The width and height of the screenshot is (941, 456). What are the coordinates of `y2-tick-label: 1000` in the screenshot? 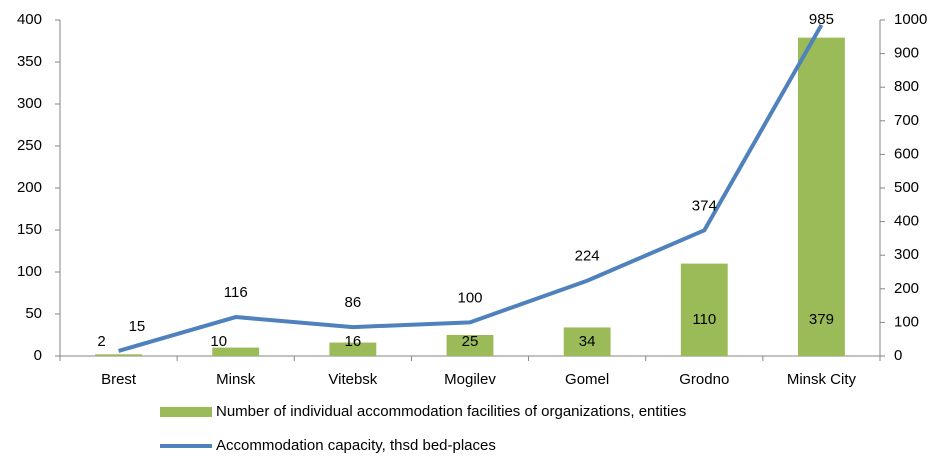 It's located at (910, 19).